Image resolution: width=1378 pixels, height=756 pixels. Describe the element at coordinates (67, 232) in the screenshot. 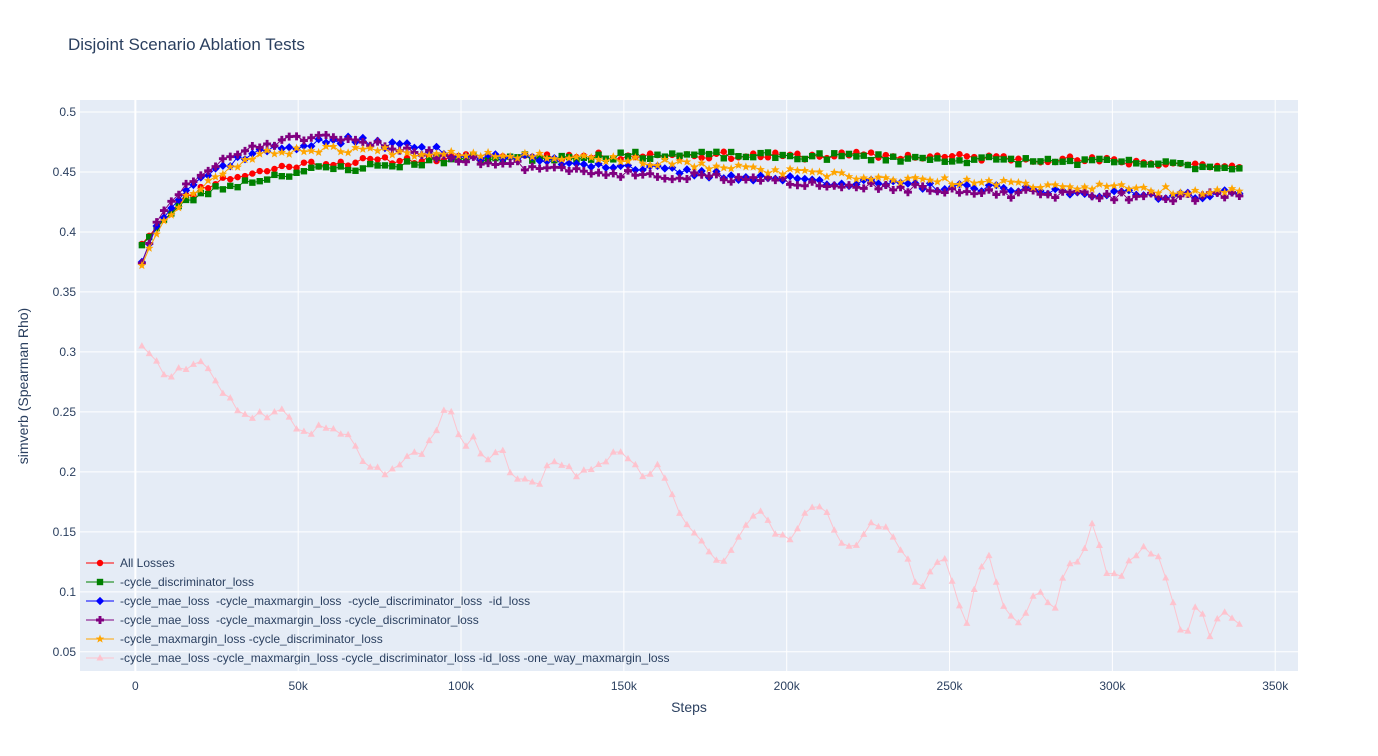

I see `y-tick-label: 0.4` at that location.